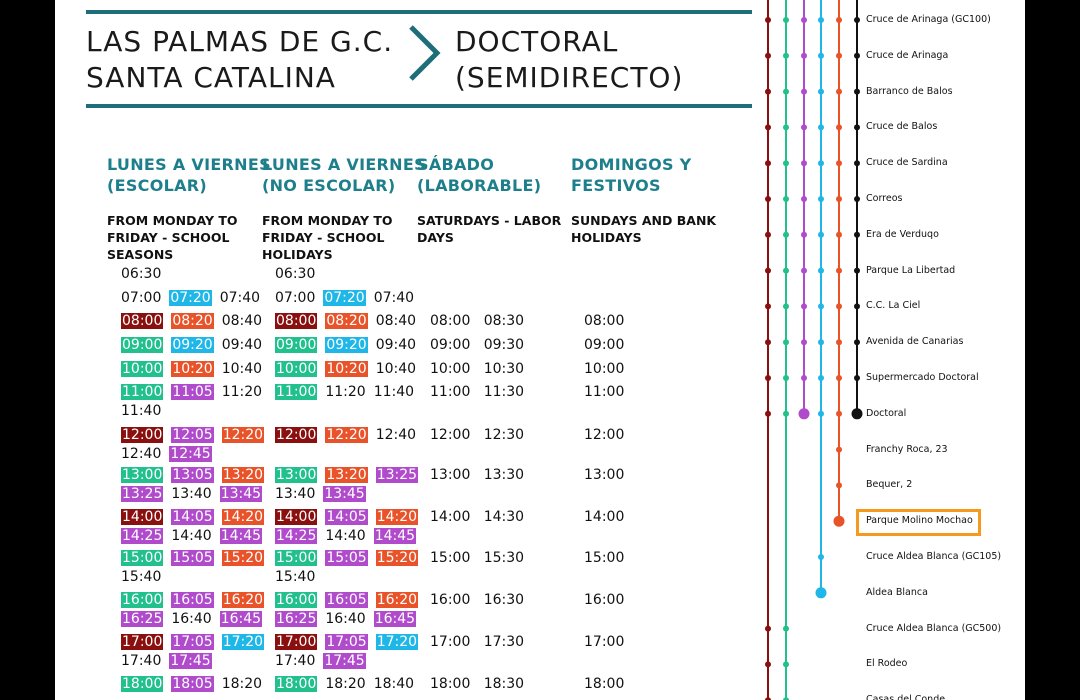  I want to click on departure-chip: 17:00, so click(142, 642).